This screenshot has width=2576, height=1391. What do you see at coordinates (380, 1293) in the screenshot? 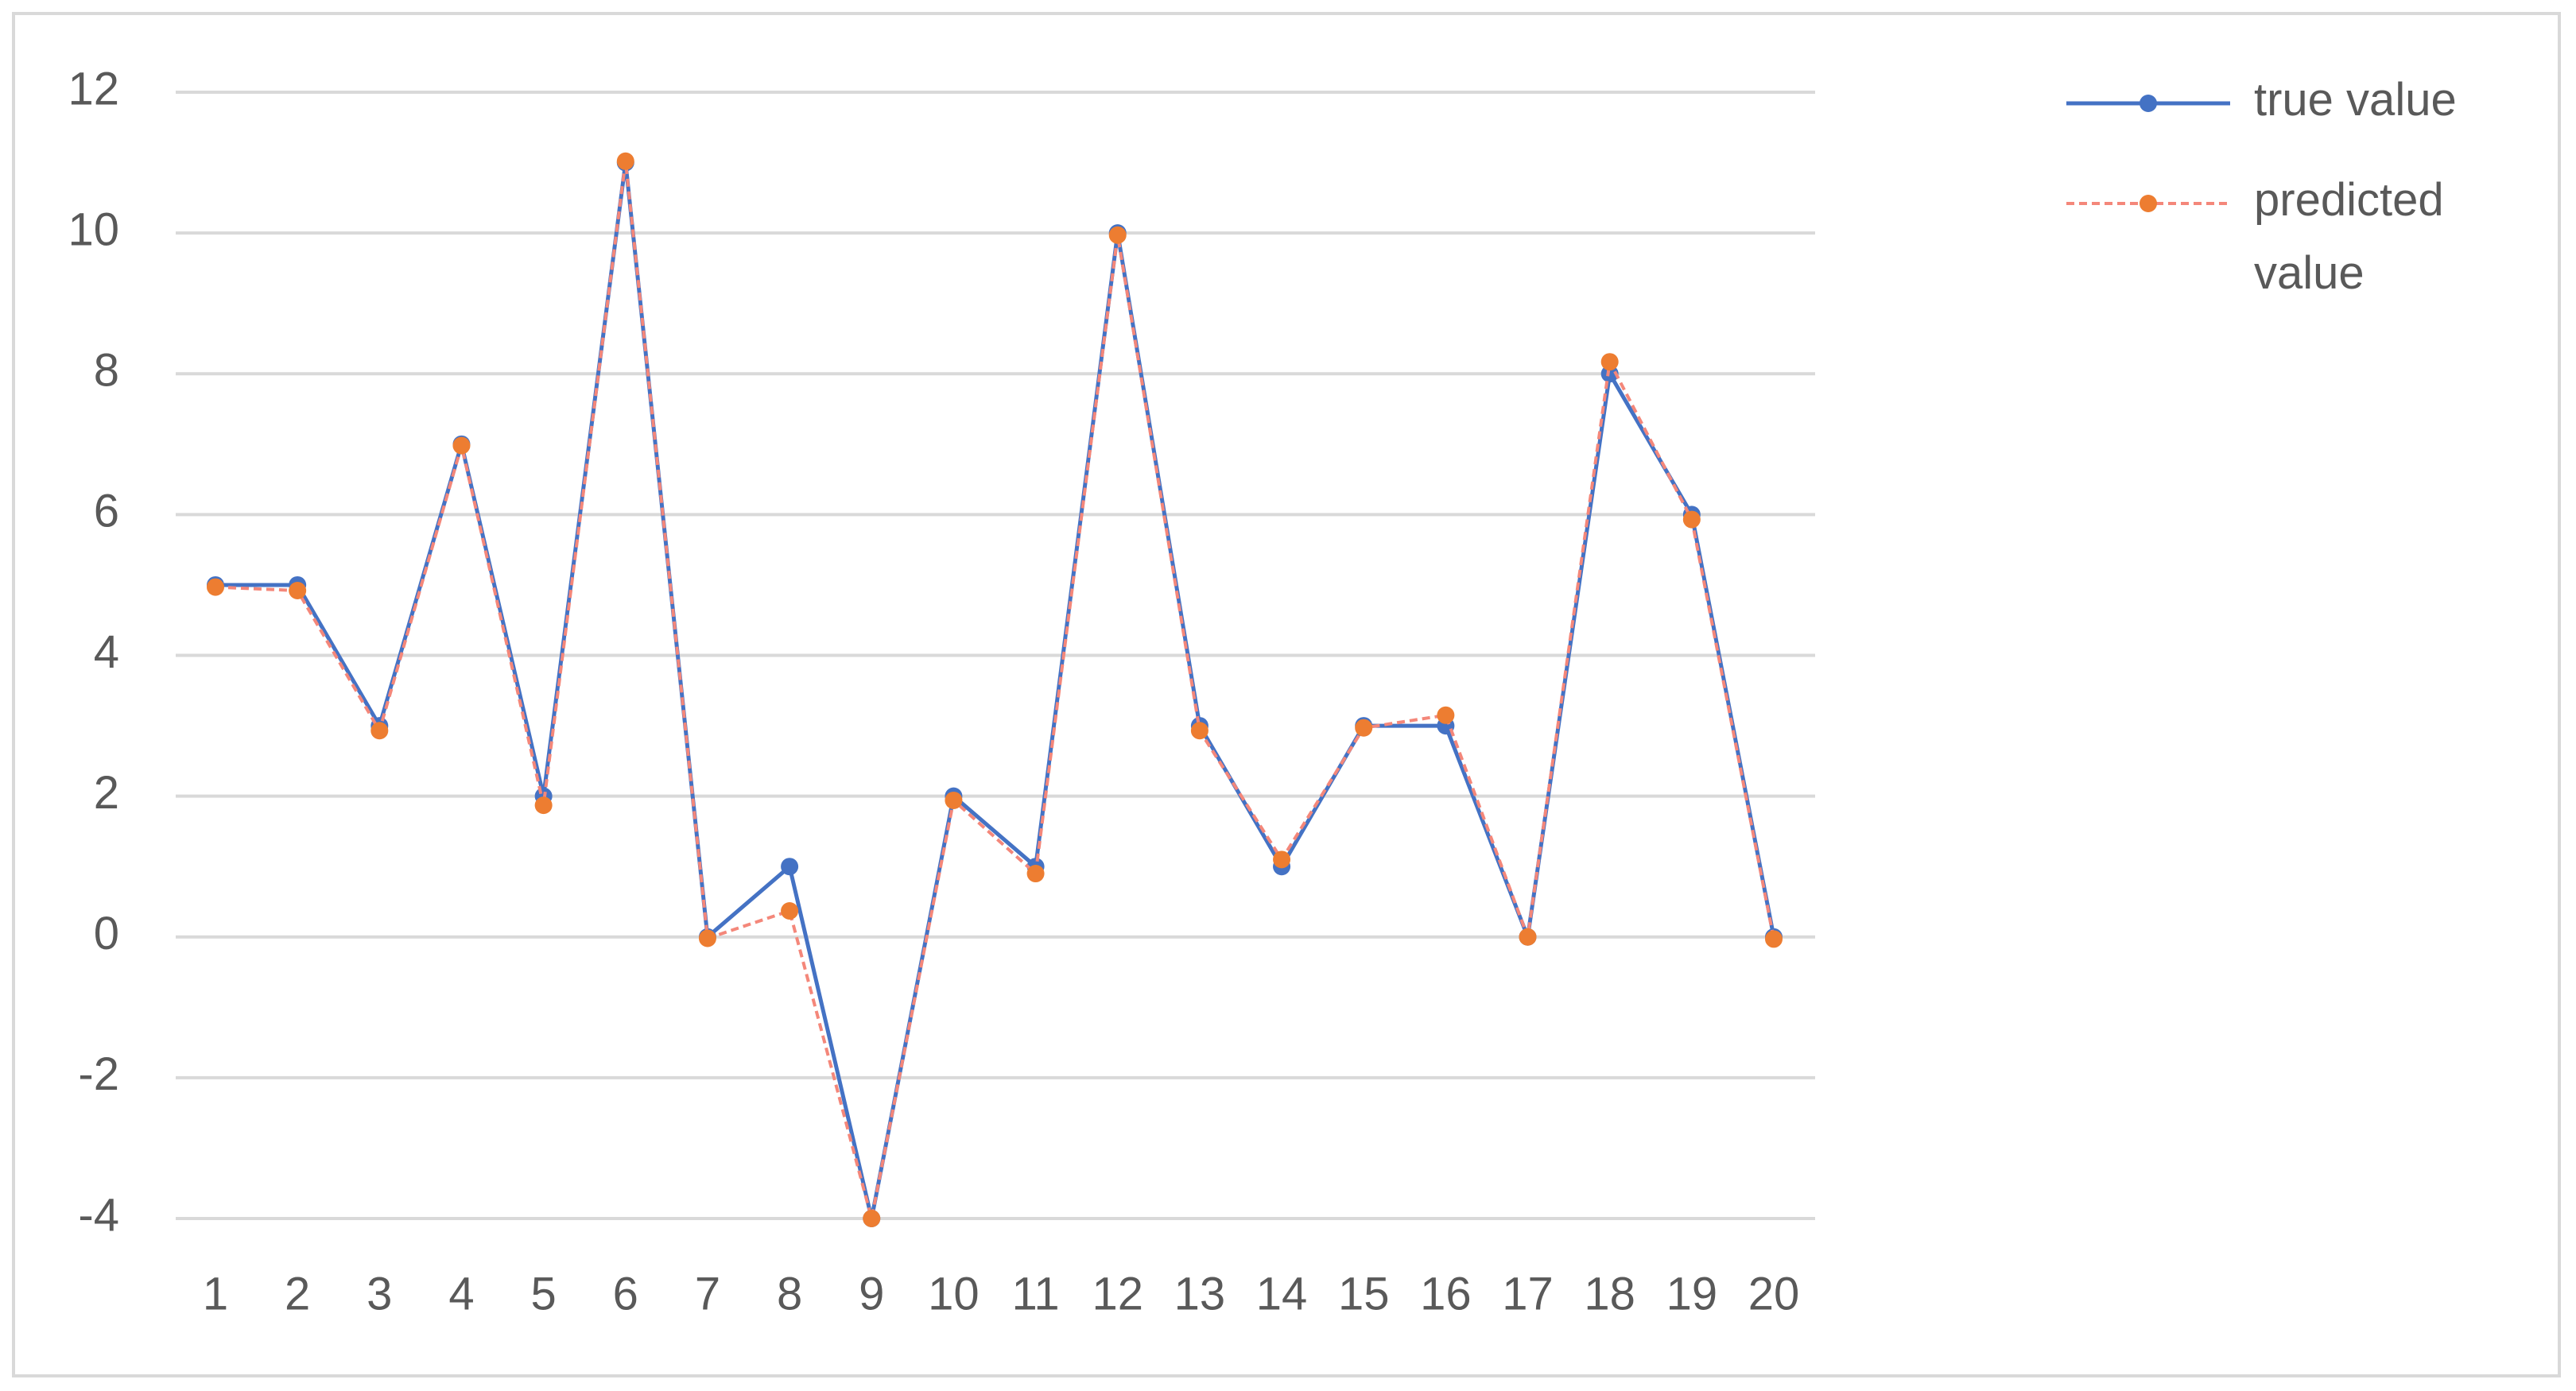
I see `x-tick-label: 3` at bounding box center [380, 1293].